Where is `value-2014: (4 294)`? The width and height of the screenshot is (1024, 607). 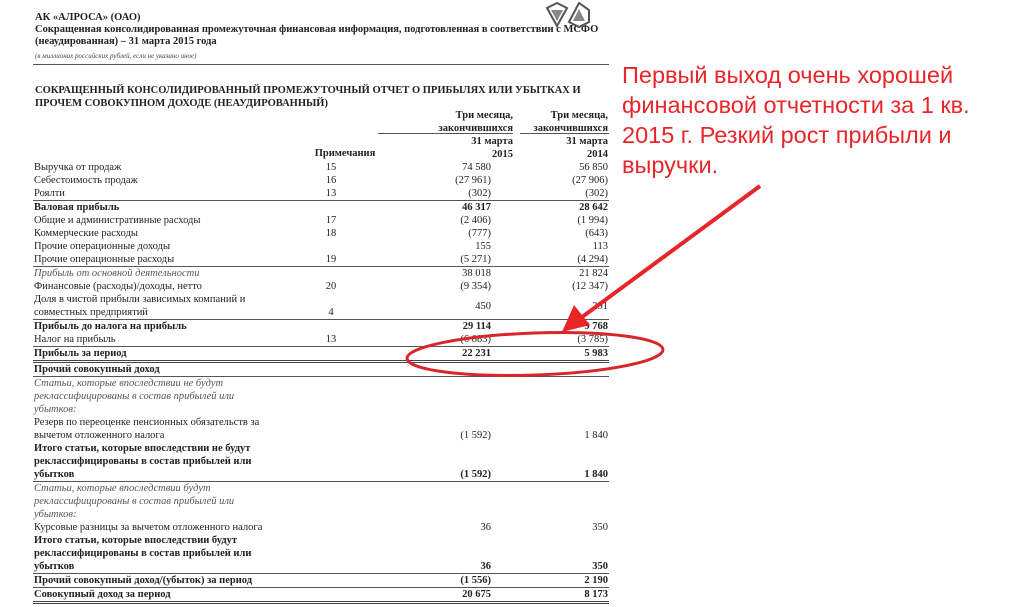
value-2014: (4 294) is located at coordinates (592, 259).